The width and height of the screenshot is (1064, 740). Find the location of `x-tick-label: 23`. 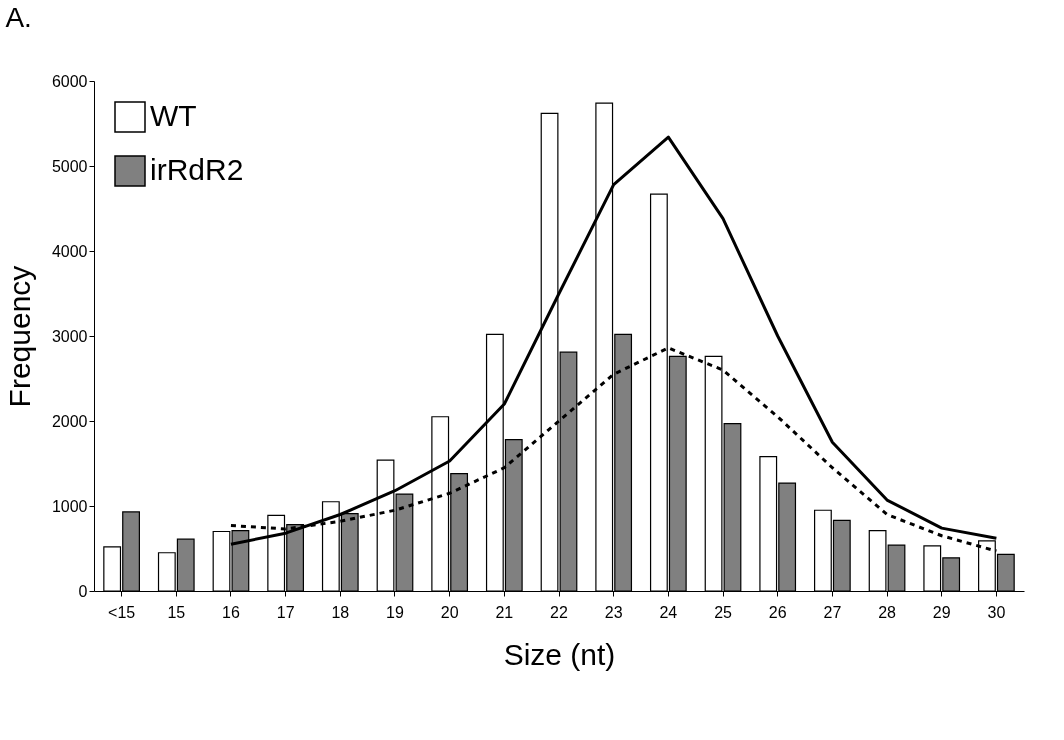

x-tick-label: 23 is located at coordinates (613, 612).